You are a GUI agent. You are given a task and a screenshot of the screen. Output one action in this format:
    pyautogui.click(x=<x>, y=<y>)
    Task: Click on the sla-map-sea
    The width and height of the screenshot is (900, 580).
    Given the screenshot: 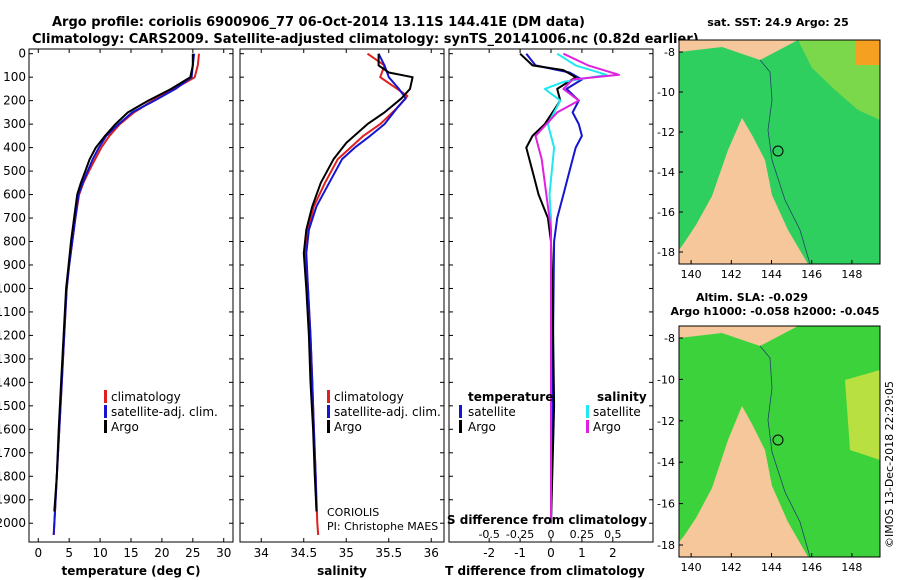 What is the action you would take?
    pyautogui.click(x=779, y=441)
    